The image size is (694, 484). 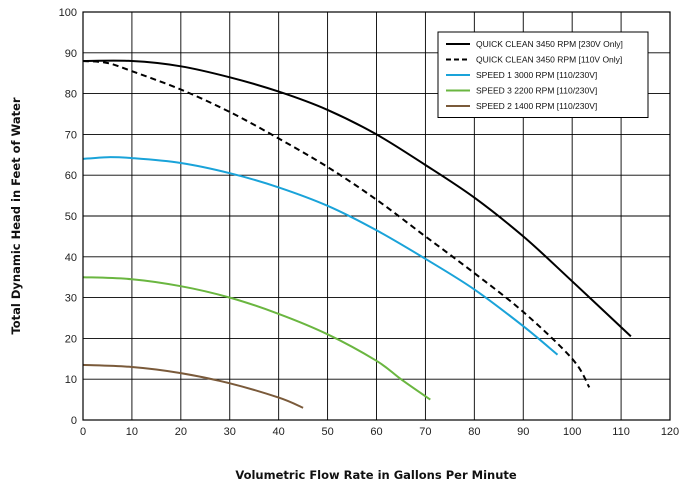 What do you see at coordinates (536, 106) in the screenshot?
I see `legend-label-4: SPEED 2 1400 RPM [110/230V]` at bounding box center [536, 106].